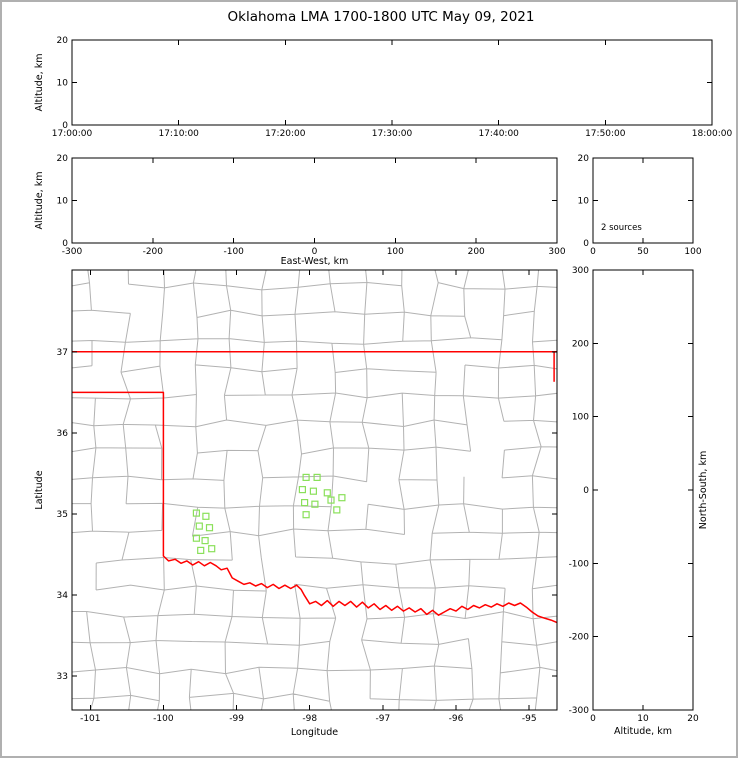 This screenshot has height=758, width=738. What do you see at coordinates (643, 731) in the screenshot?
I see `x-axis-label: Altitude, km` at bounding box center [643, 731].